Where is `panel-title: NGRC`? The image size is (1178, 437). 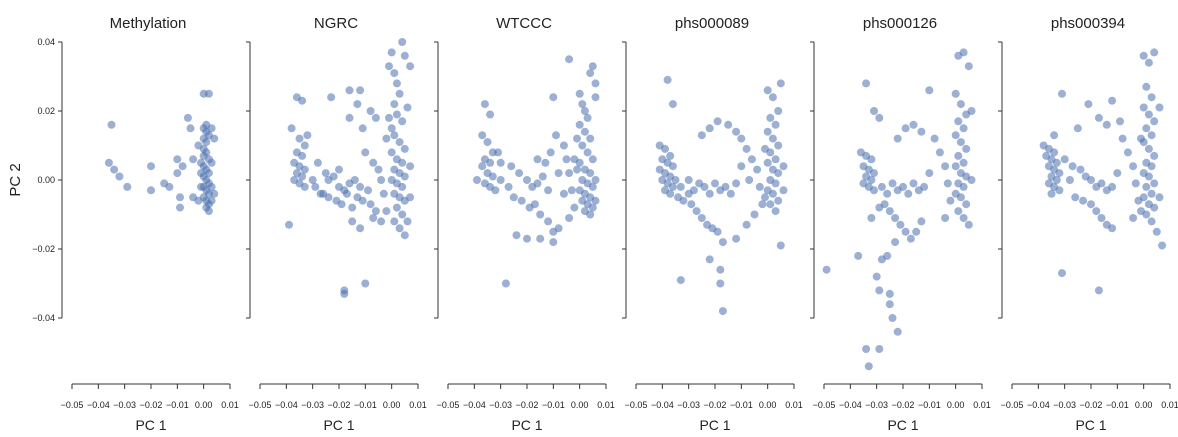
panel-title: NGRC is located at coordinates (336, 23).